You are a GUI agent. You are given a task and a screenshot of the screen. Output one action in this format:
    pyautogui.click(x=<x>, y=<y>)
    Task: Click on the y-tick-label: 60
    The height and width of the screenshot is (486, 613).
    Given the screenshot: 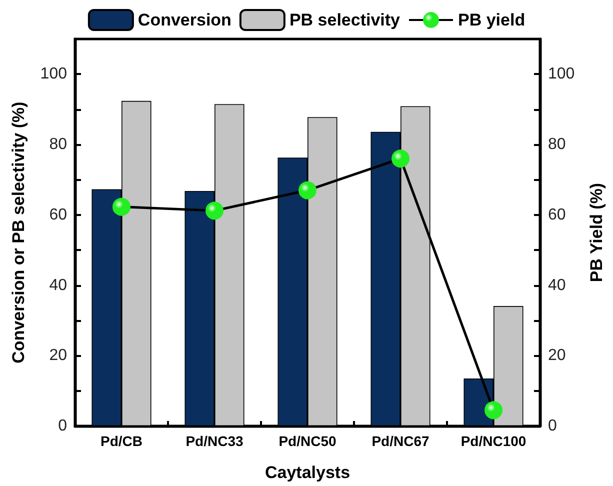 What is the action you would take?
    pyautogui.click(x=58, y=215)
    